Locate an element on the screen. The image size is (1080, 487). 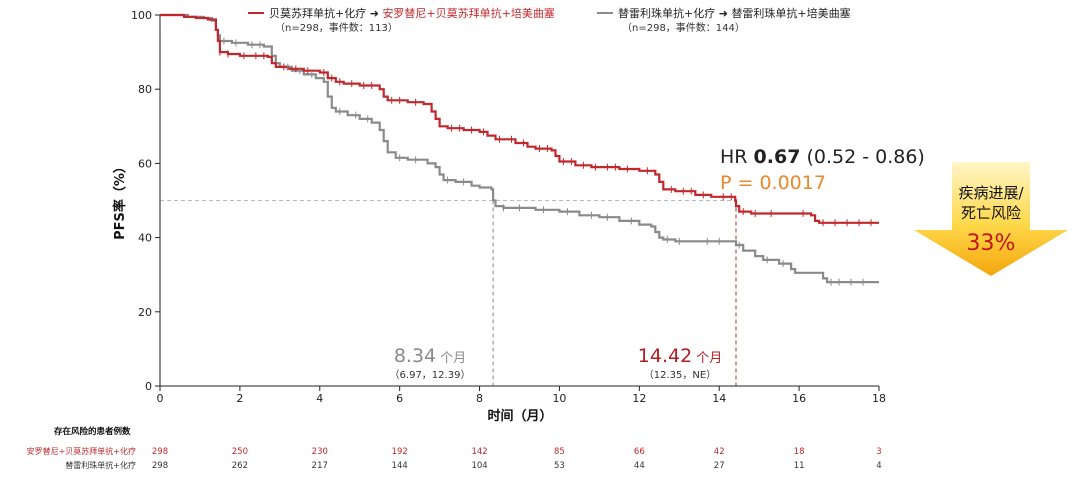
x-axis-title: 时间（月） is located at coordinates (519, 416).